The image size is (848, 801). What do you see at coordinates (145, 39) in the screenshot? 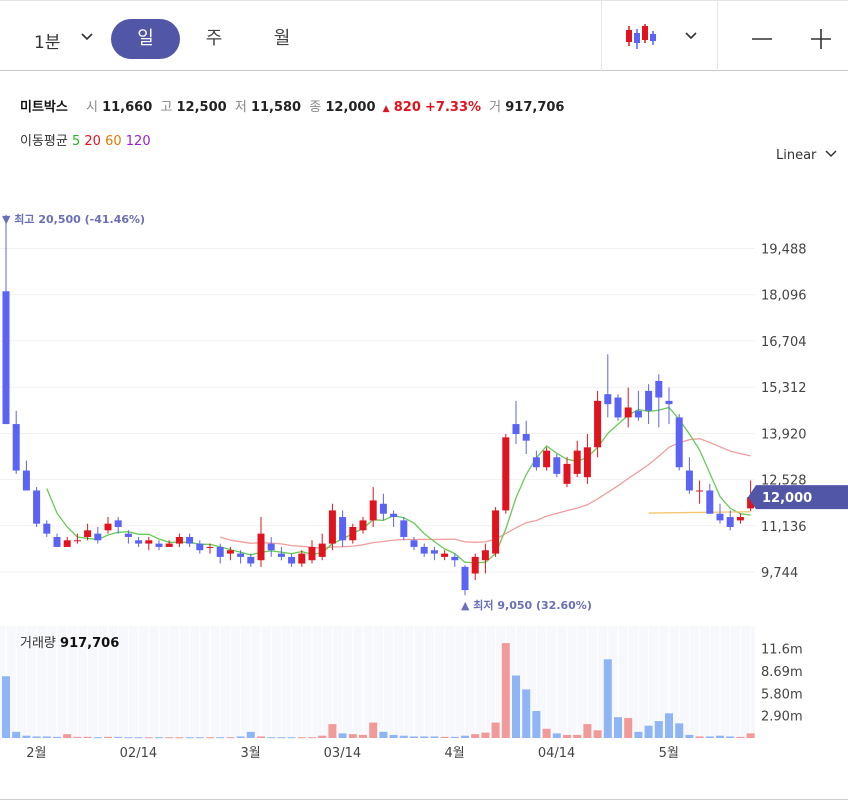
I see `period-tab-day: 일` at bounding box center [145, 39].